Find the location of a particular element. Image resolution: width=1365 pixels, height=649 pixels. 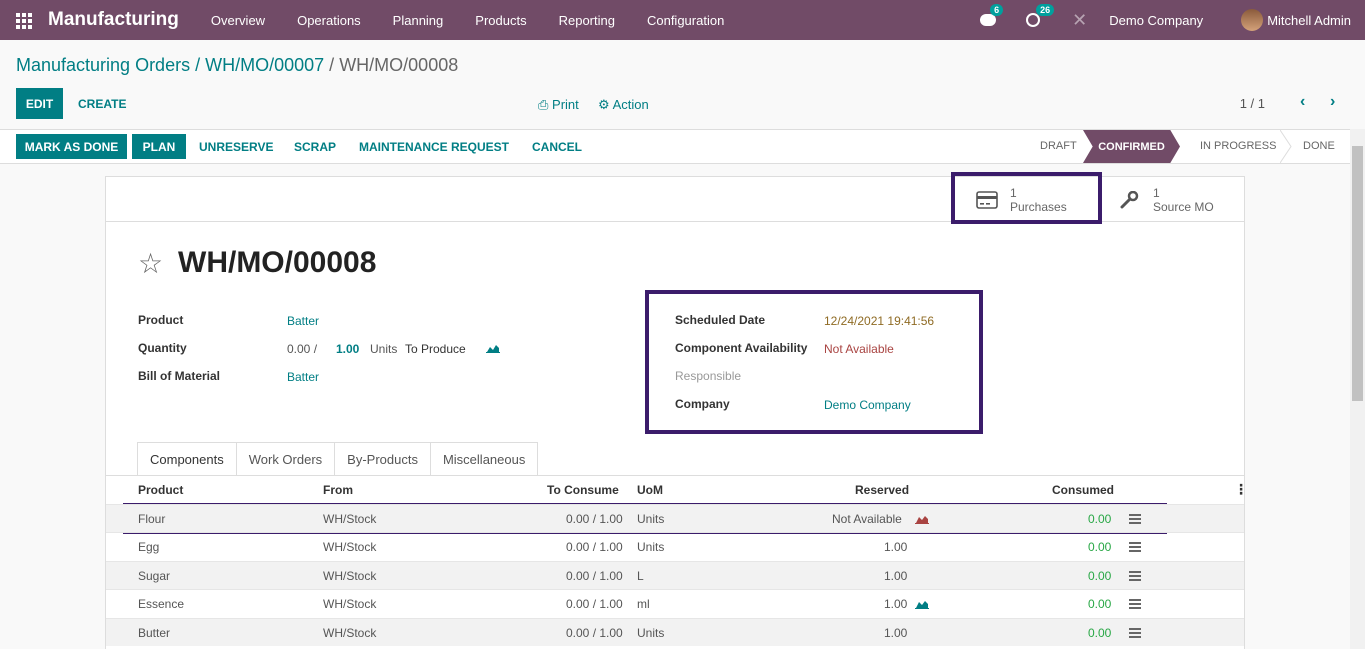

stage-done: DONE is located at coordinates (1319, 146).